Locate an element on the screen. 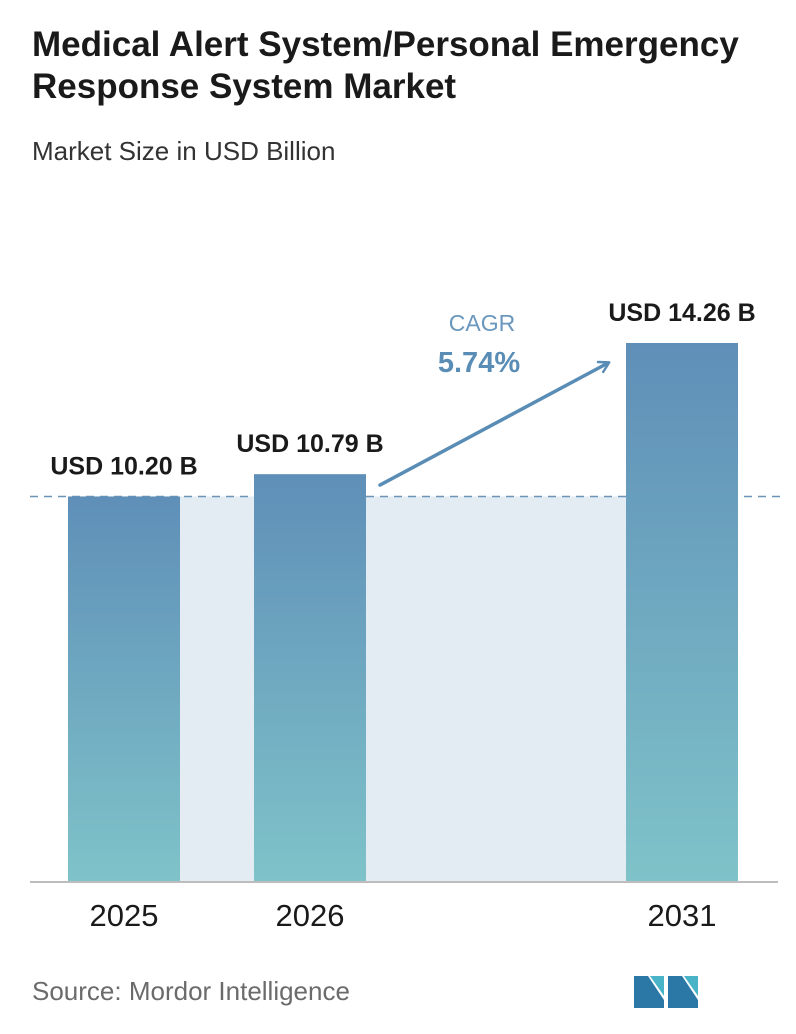 This screenshot has height=1034, width=796. bar-2026 is located at coordinates (310, 678).